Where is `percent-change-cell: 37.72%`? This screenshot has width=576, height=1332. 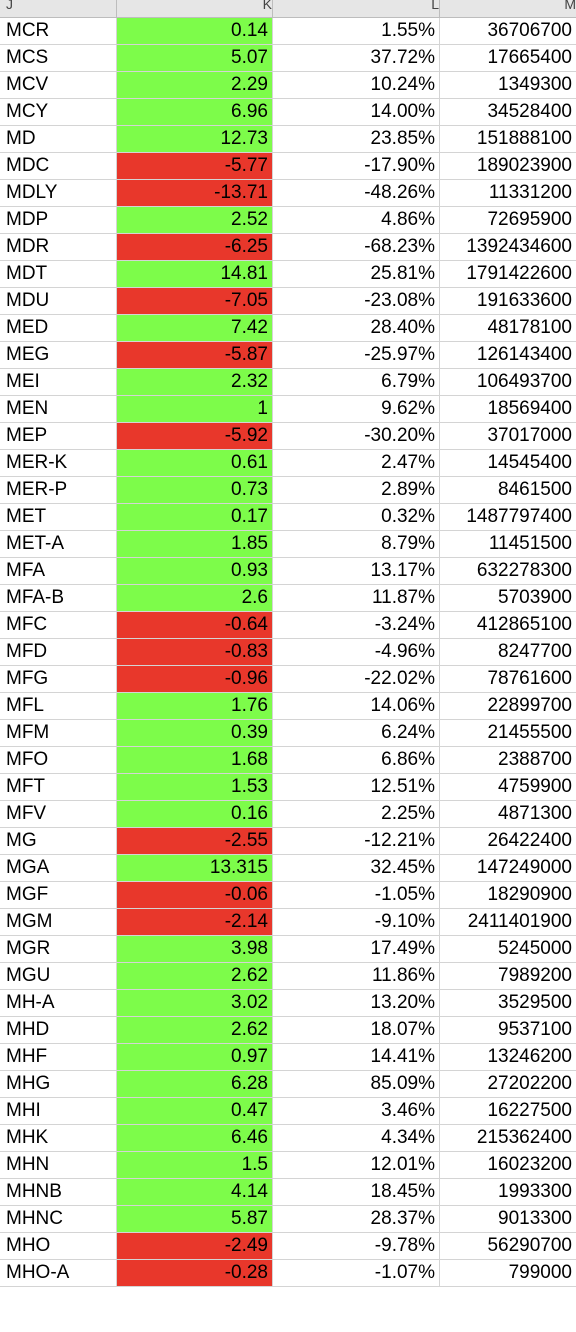 percent-change-cell: 37.72% is located at coordinates (356, 58).